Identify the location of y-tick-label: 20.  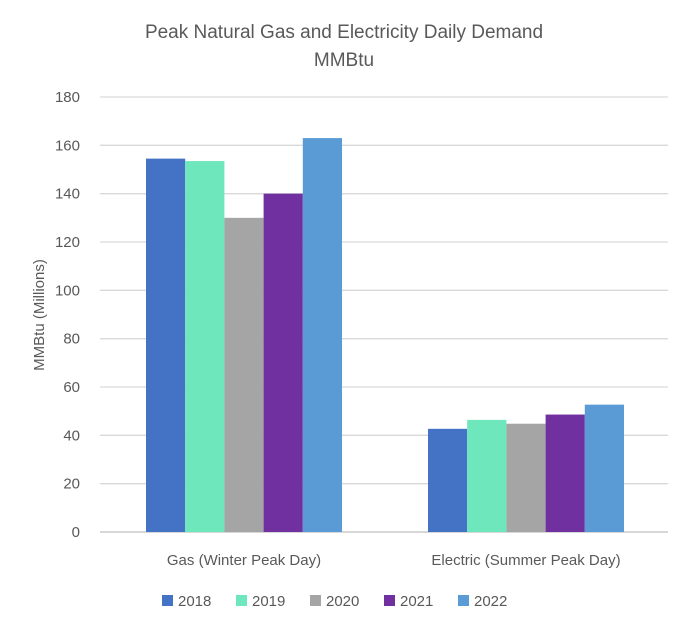
(71, 484).